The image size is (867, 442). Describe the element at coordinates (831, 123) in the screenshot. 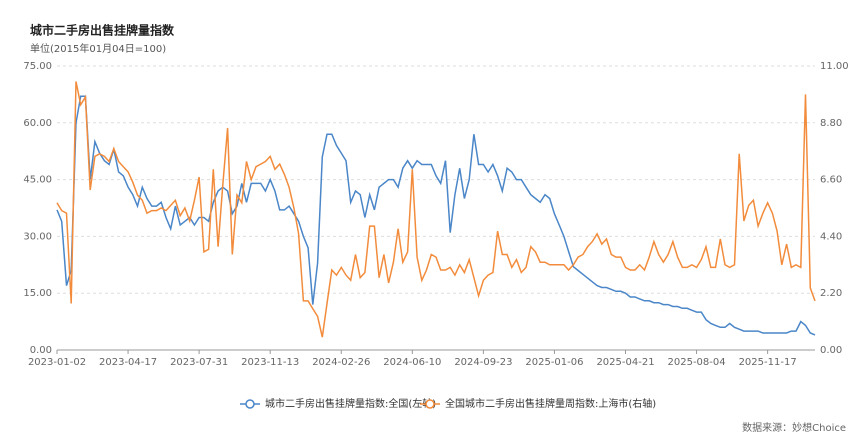

I see `y2-tick-label: 8.80` at that location.